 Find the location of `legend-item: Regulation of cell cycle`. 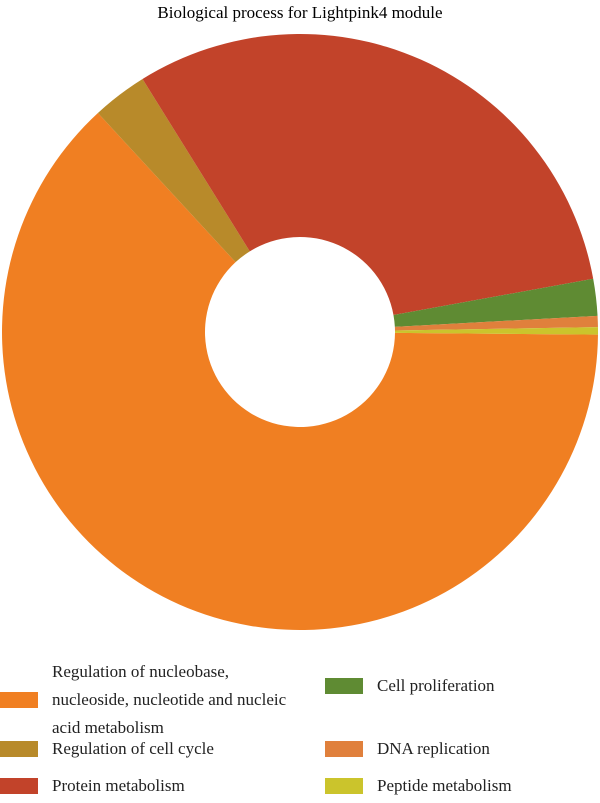

legend-item: Regulation of cell cycle is located at coordinates (153, 749).